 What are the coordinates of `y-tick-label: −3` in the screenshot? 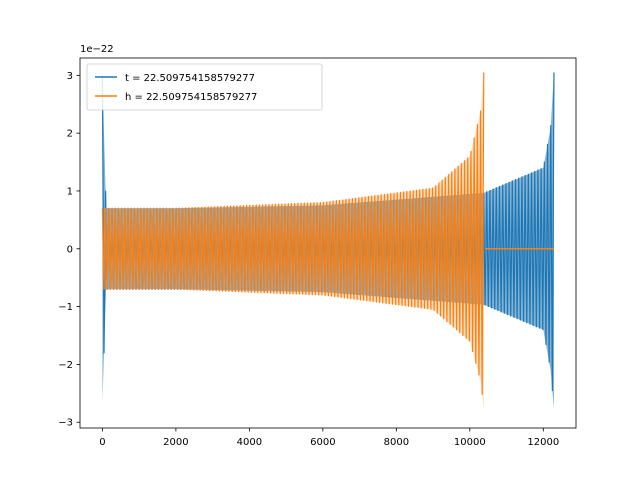 It's located at (65, 423).